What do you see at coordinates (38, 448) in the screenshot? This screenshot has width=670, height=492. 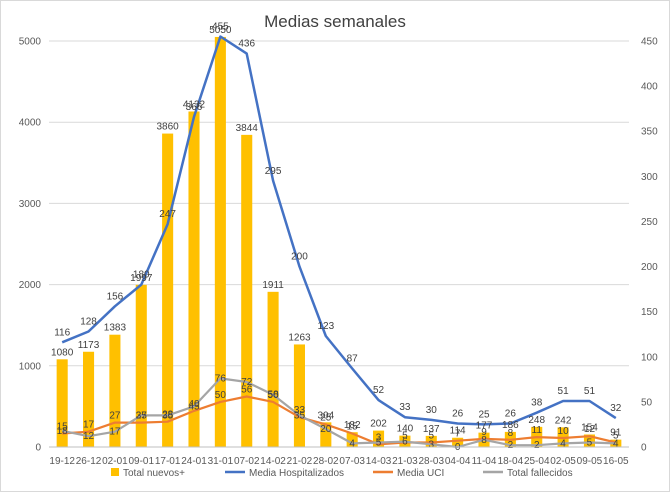 I see `y-axis-tick-label: 0` at bounding box center [38, 448].